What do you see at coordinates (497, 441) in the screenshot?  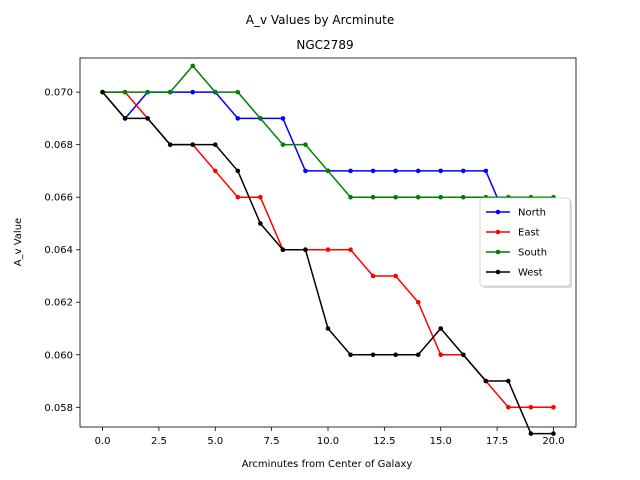 I see `x-tick-label: 17.5` at bounding box center [497, 441].